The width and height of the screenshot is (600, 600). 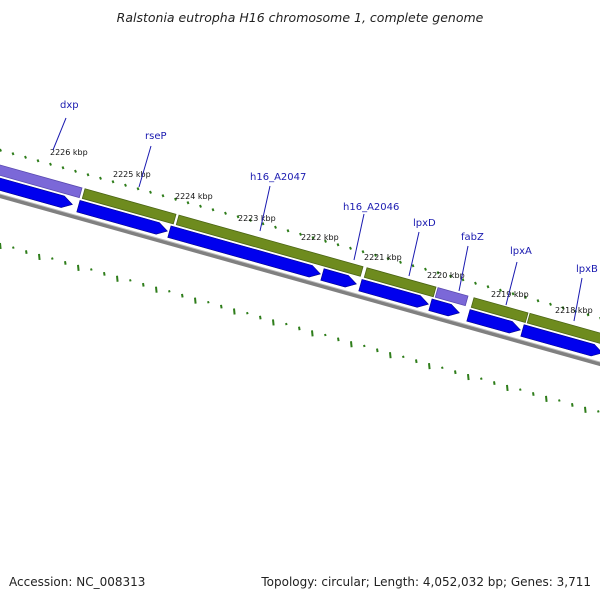 I want to click on kbp-tick-label: 2224 kbp, so click(x=194, y=196).